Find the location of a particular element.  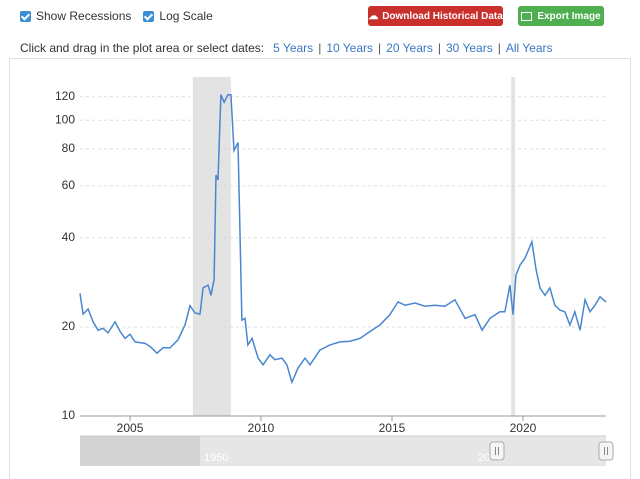

x-tick-label: 2005 is located at coordinates (130, 428).